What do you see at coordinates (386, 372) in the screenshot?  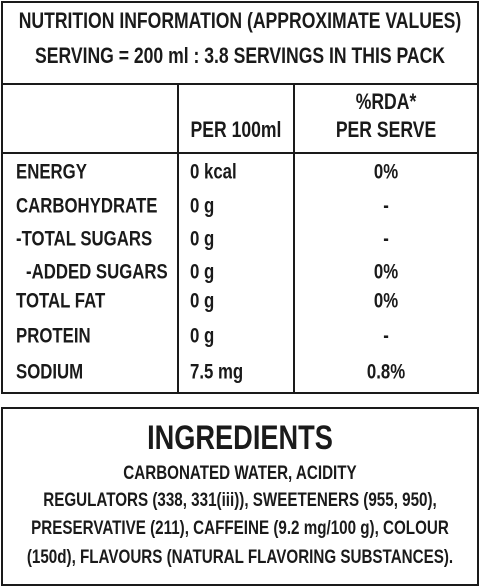 I see `rda: 0.8%` at bounding box center [386, 372].